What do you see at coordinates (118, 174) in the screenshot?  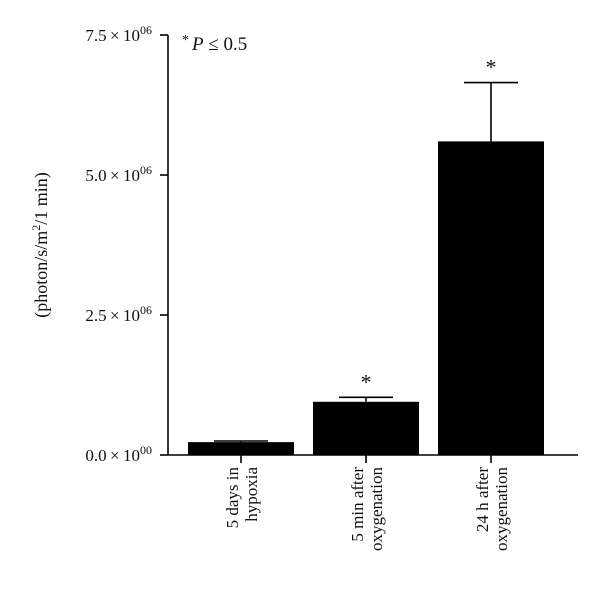 I see `y-tick-label: 5.0 × 1006` at bounding box center [118, 174].